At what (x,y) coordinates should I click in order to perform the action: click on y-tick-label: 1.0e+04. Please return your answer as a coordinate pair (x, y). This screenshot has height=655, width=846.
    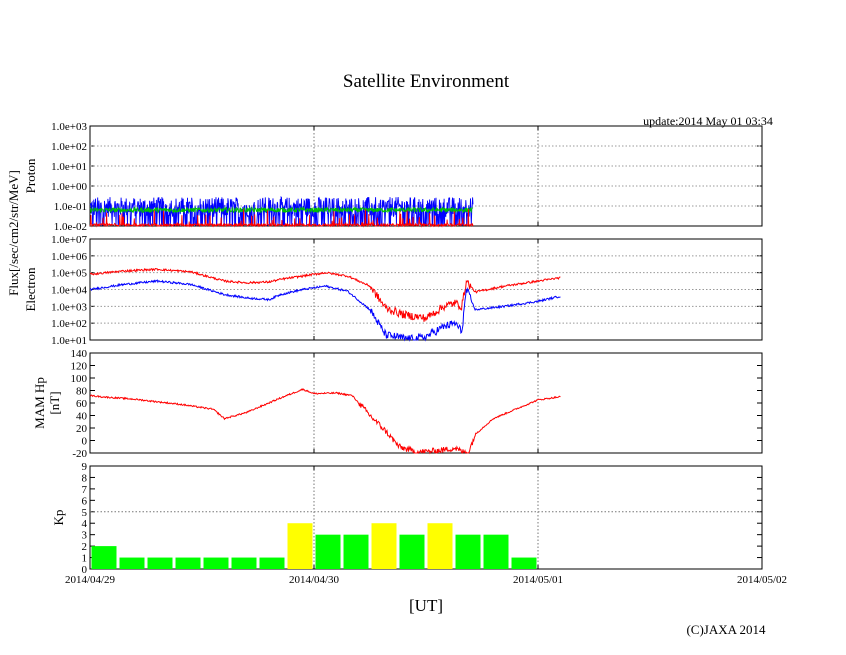
    Looking at the image, I should click on (69, 291).